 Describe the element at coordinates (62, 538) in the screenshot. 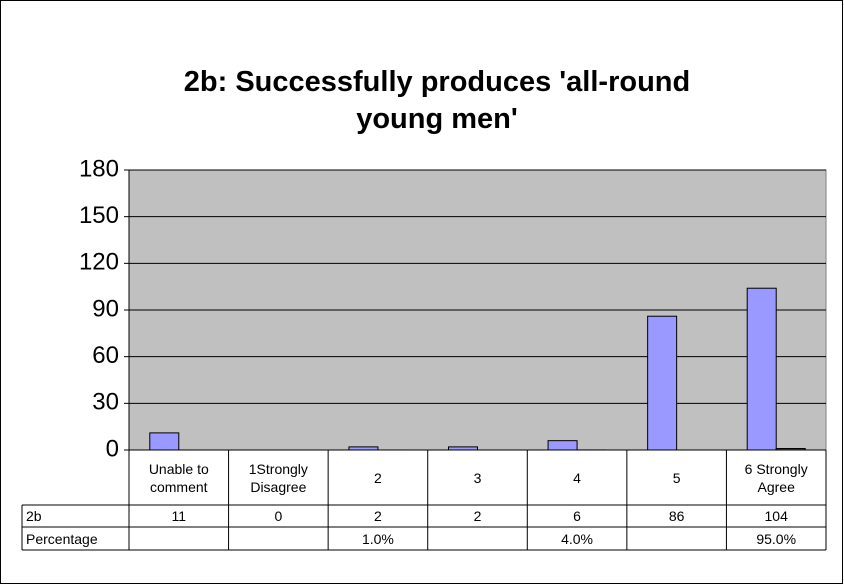

I see `legend-label: Percentage` at that location.